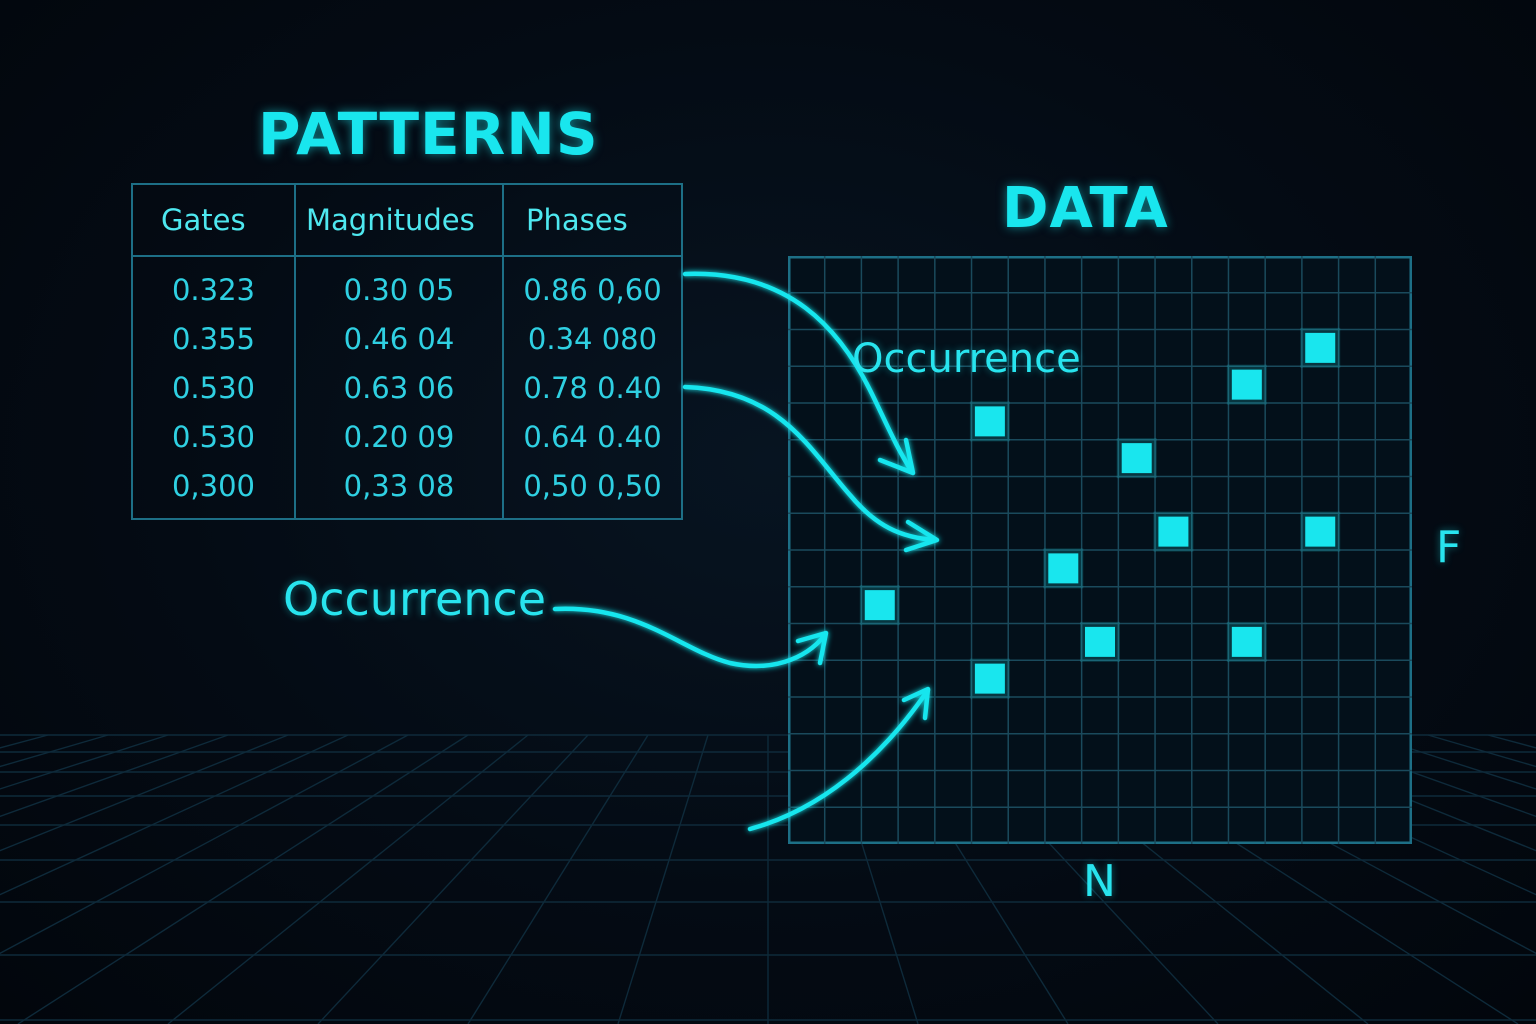 The width and height of the screenshot is (1536, 1024). What do you see at coordinates (839, 759) in the screenshot?
I see `arrow-bottom-to-grid` at bounding box center [839, 759].